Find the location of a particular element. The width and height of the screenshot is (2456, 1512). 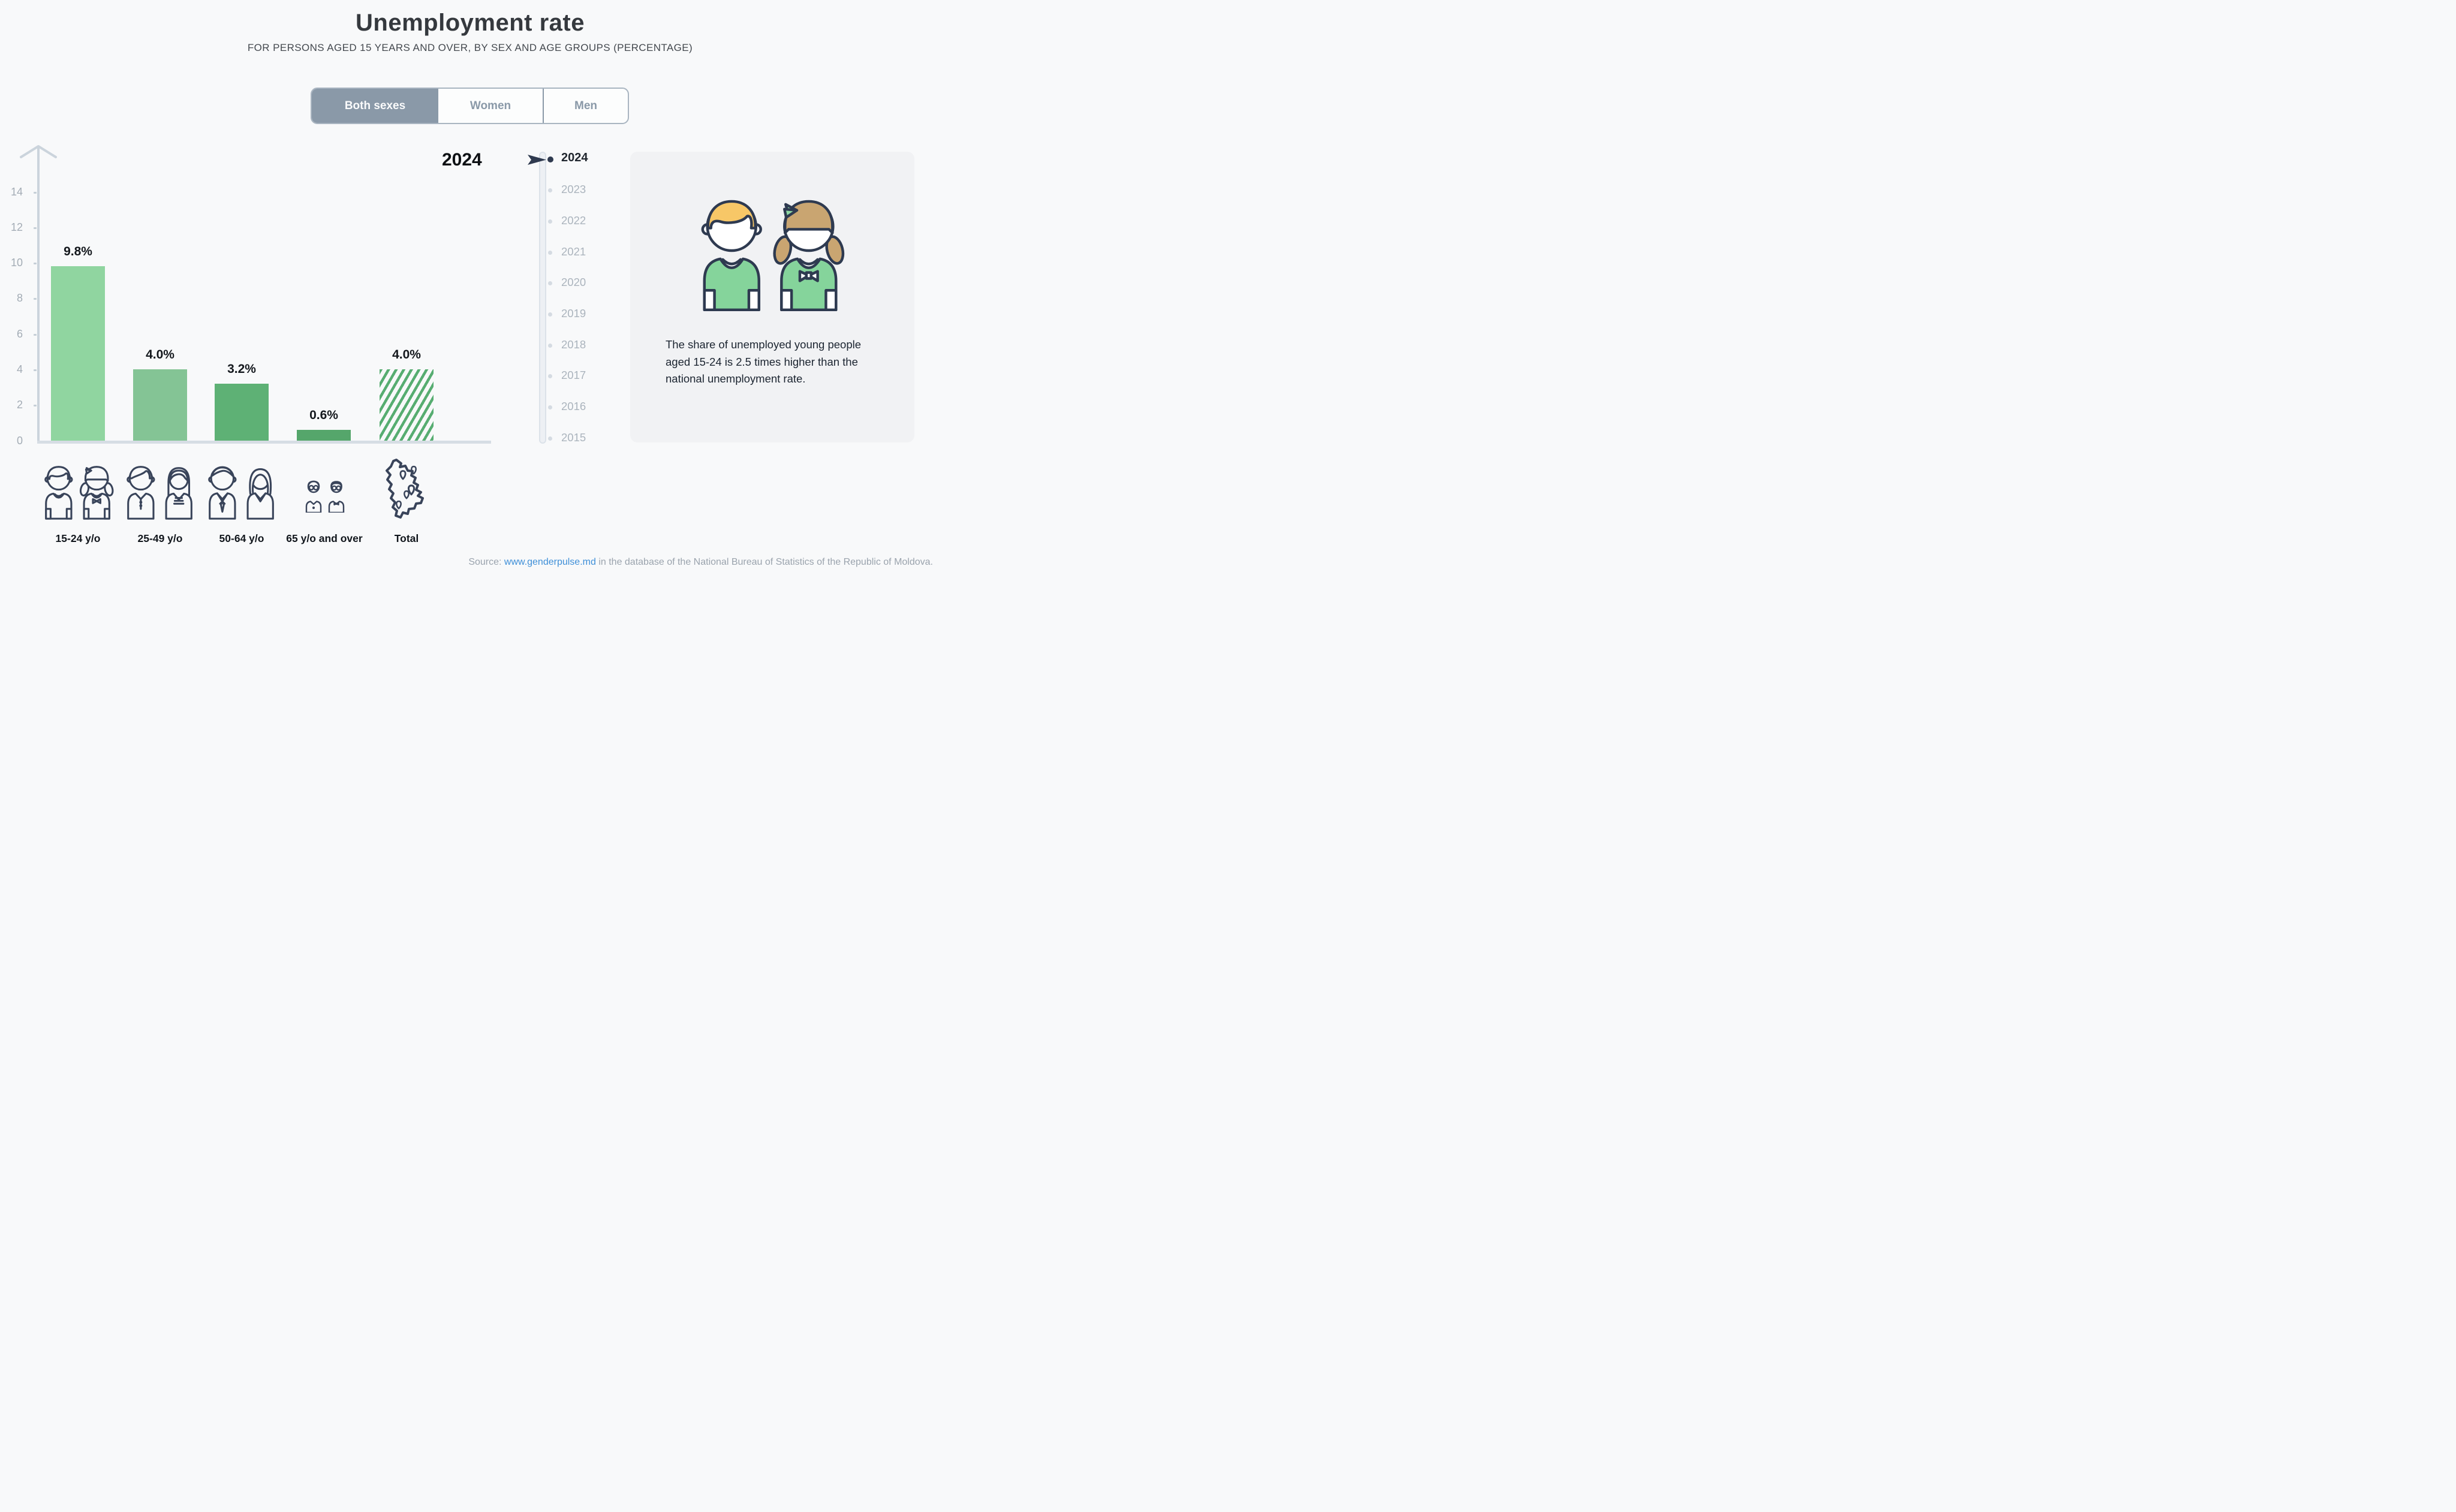

youth-pair-icon is located at coordinates (79, 493).